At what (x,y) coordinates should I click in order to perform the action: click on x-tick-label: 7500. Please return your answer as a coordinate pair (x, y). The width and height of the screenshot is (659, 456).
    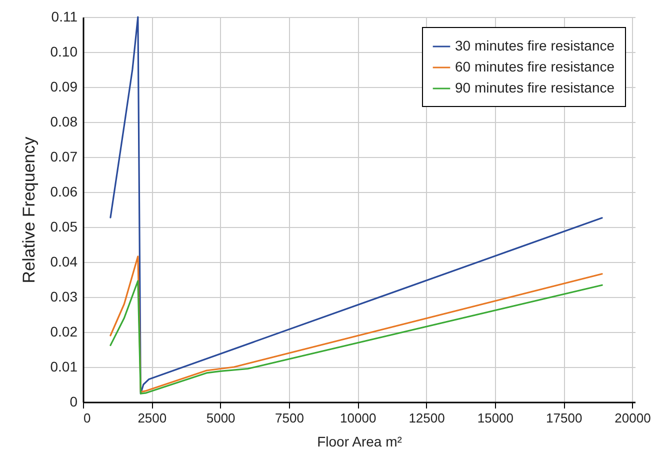
    Looking at the image, I should click on (289, 418).